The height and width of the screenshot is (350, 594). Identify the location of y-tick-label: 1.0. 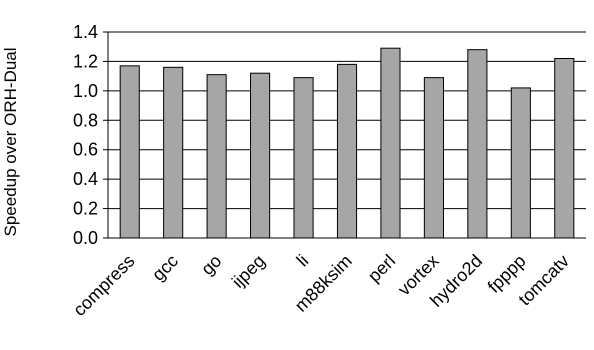
(85, 91).